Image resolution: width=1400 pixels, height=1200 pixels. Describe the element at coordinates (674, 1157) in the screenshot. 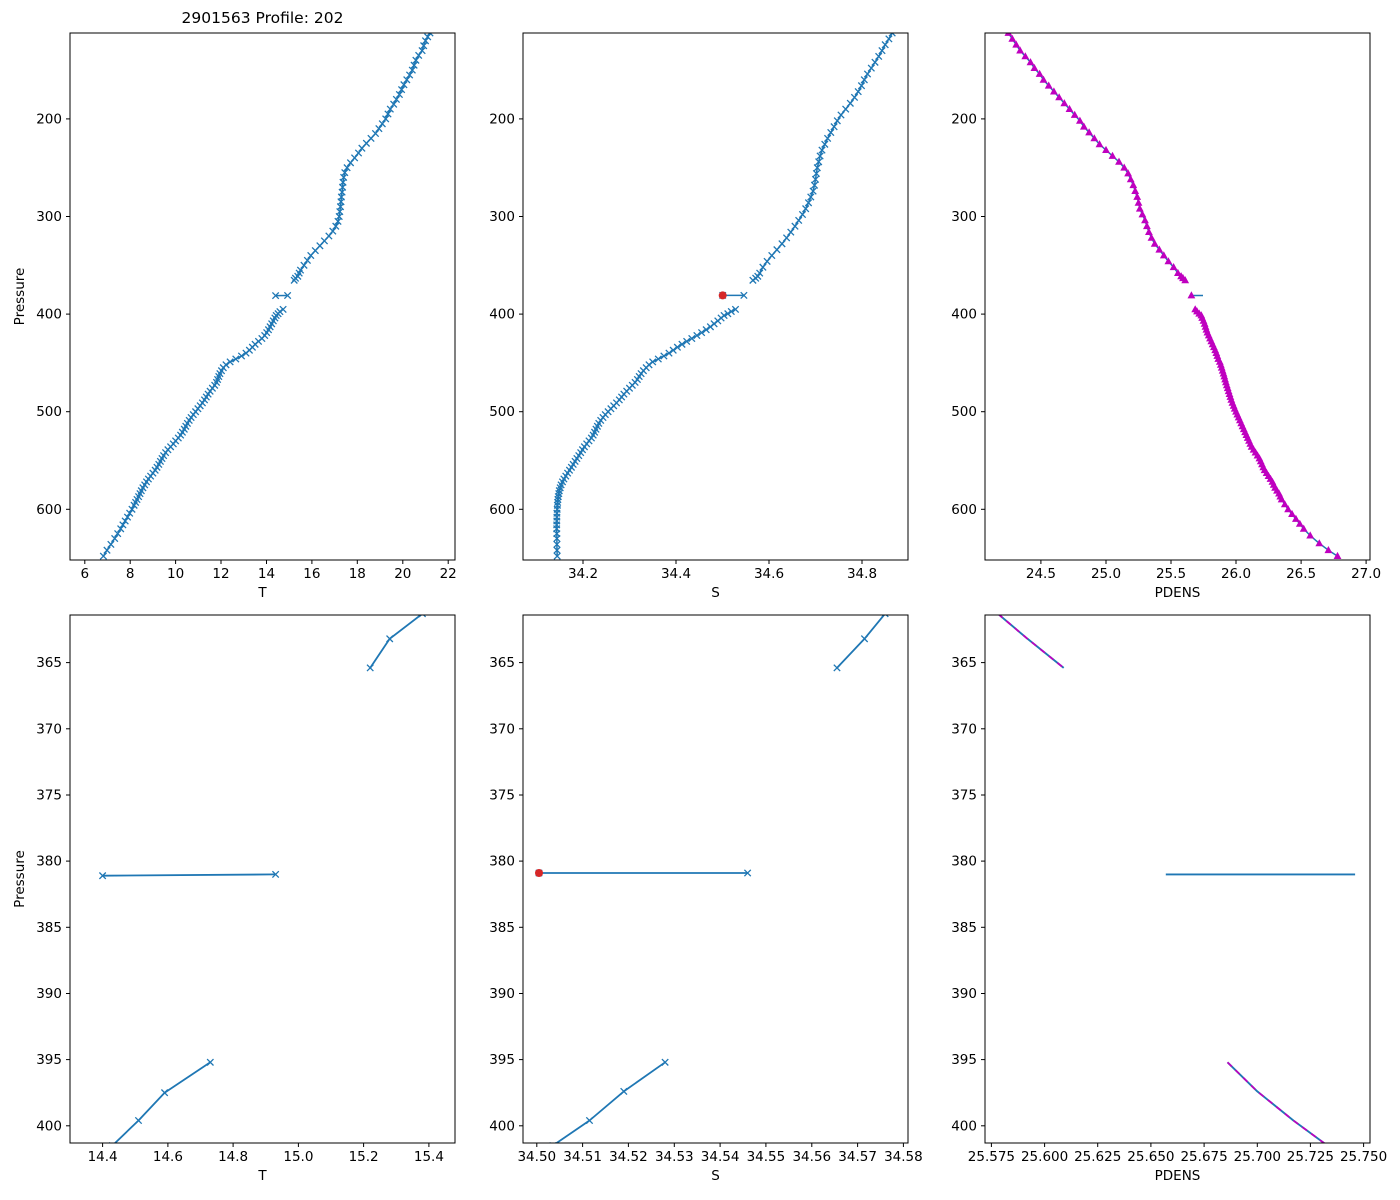

I see `x-tick-label: 34.53` at that location.